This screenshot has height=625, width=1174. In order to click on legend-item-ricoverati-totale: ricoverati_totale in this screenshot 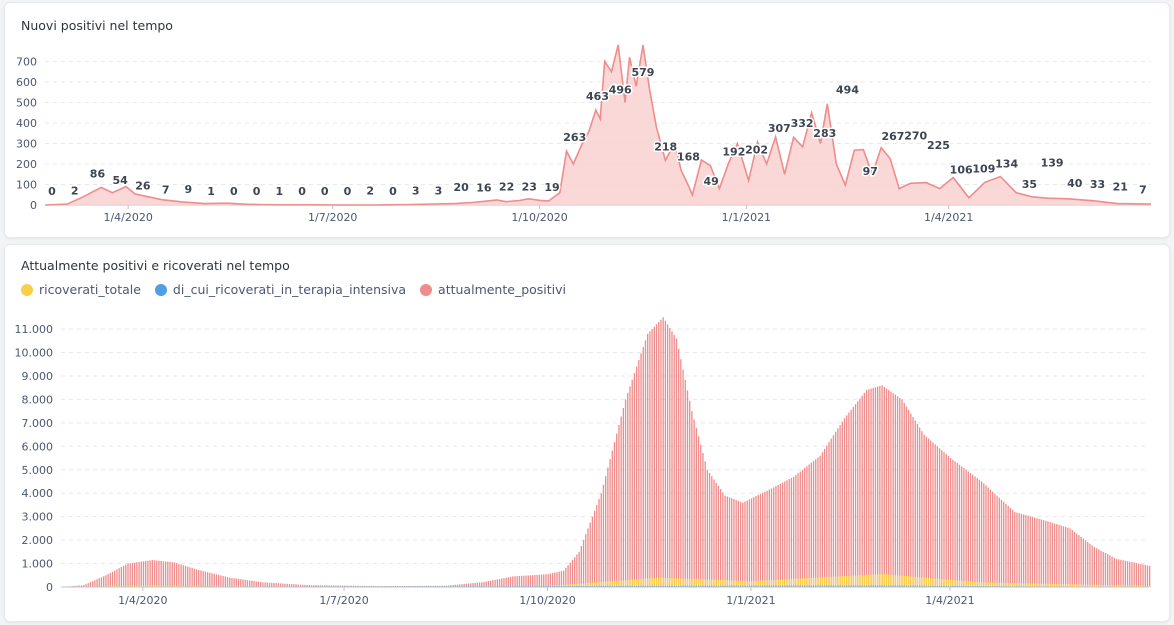, I will do `click(81, 289)`.